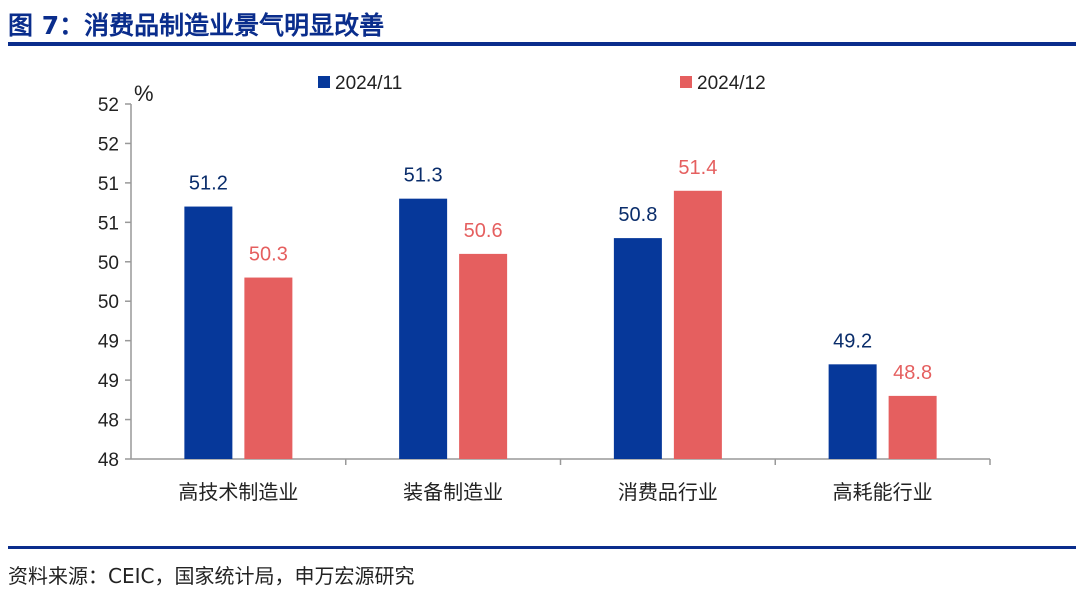  Describe the element at coordinates (368, 83) in the screenshot. I see `legend-label: 2024/11` at that location.